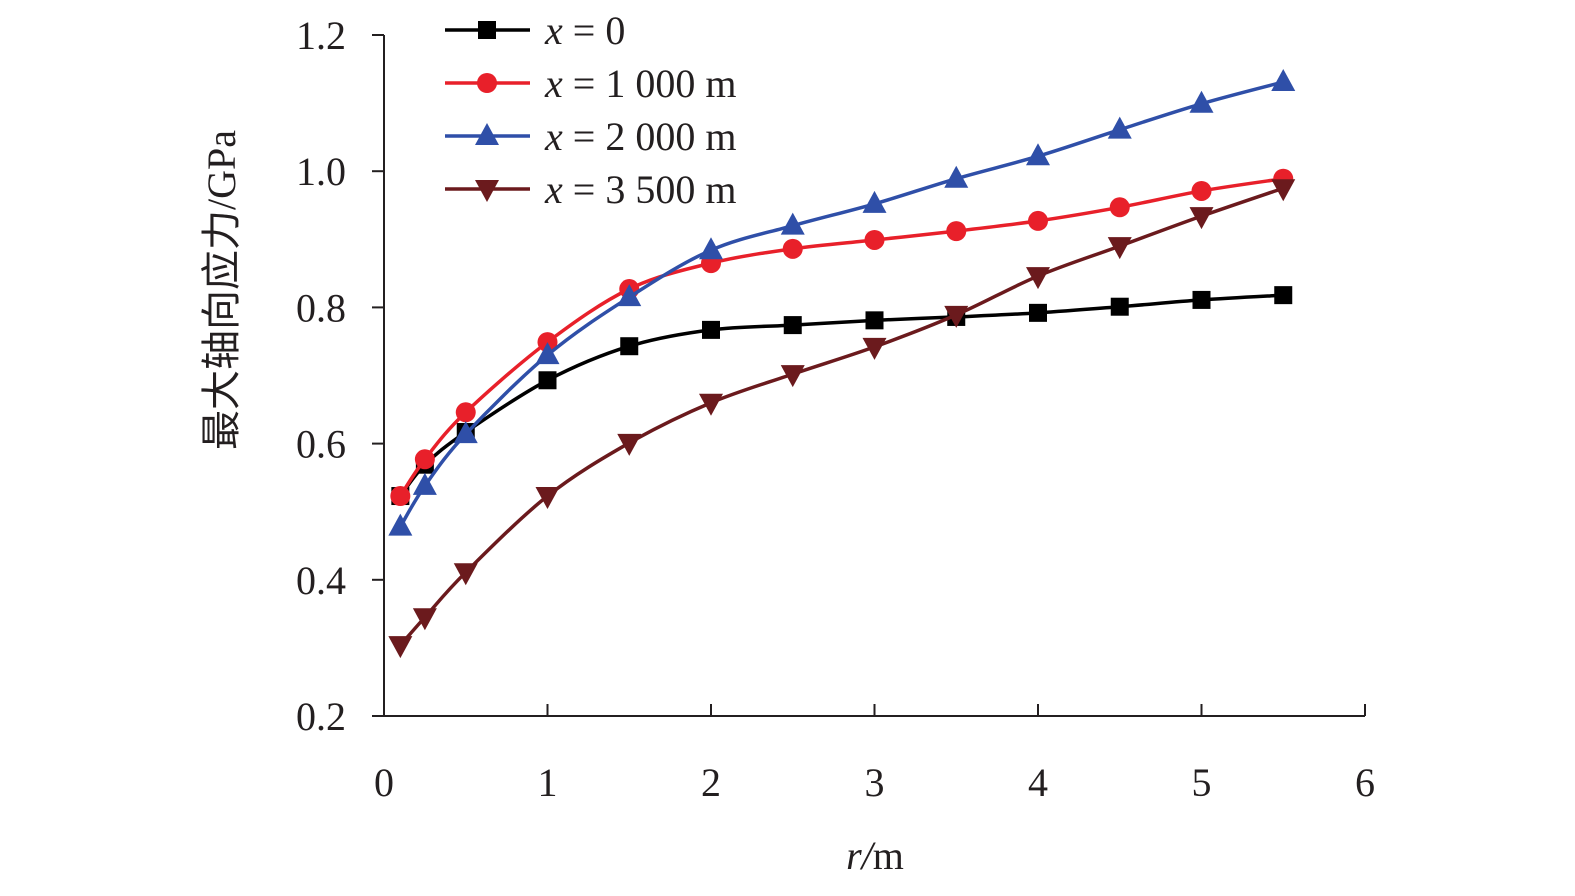  I want to click on x-tick-label: 5, so click(1202, 782).